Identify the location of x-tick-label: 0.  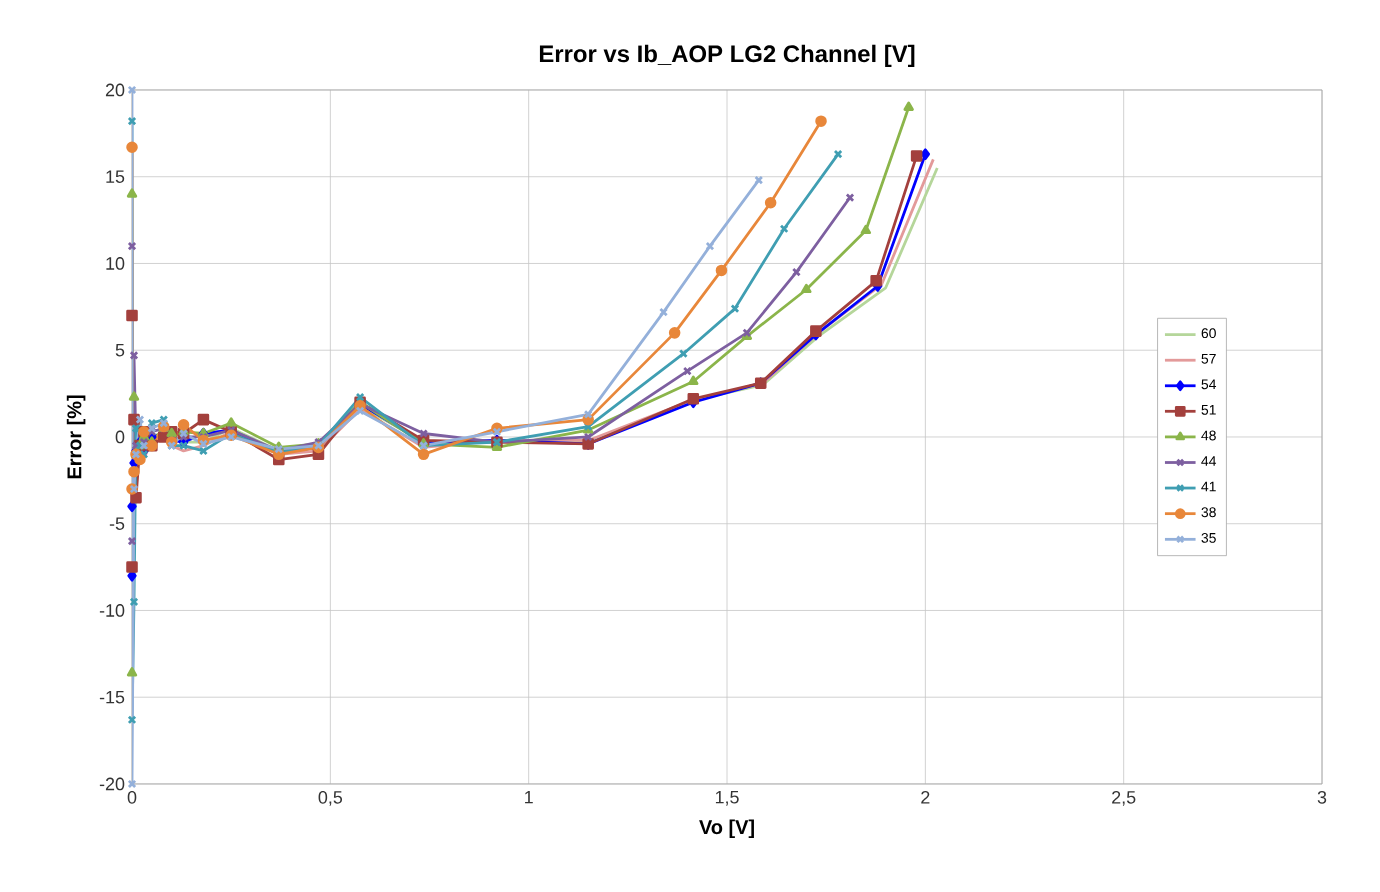
(132, 797).